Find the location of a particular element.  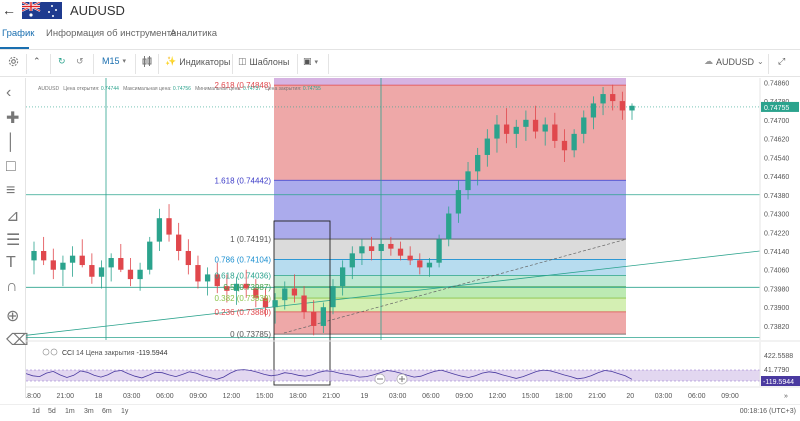

camera-icon: ▣ ▾ is located at coordinates (311, 61).